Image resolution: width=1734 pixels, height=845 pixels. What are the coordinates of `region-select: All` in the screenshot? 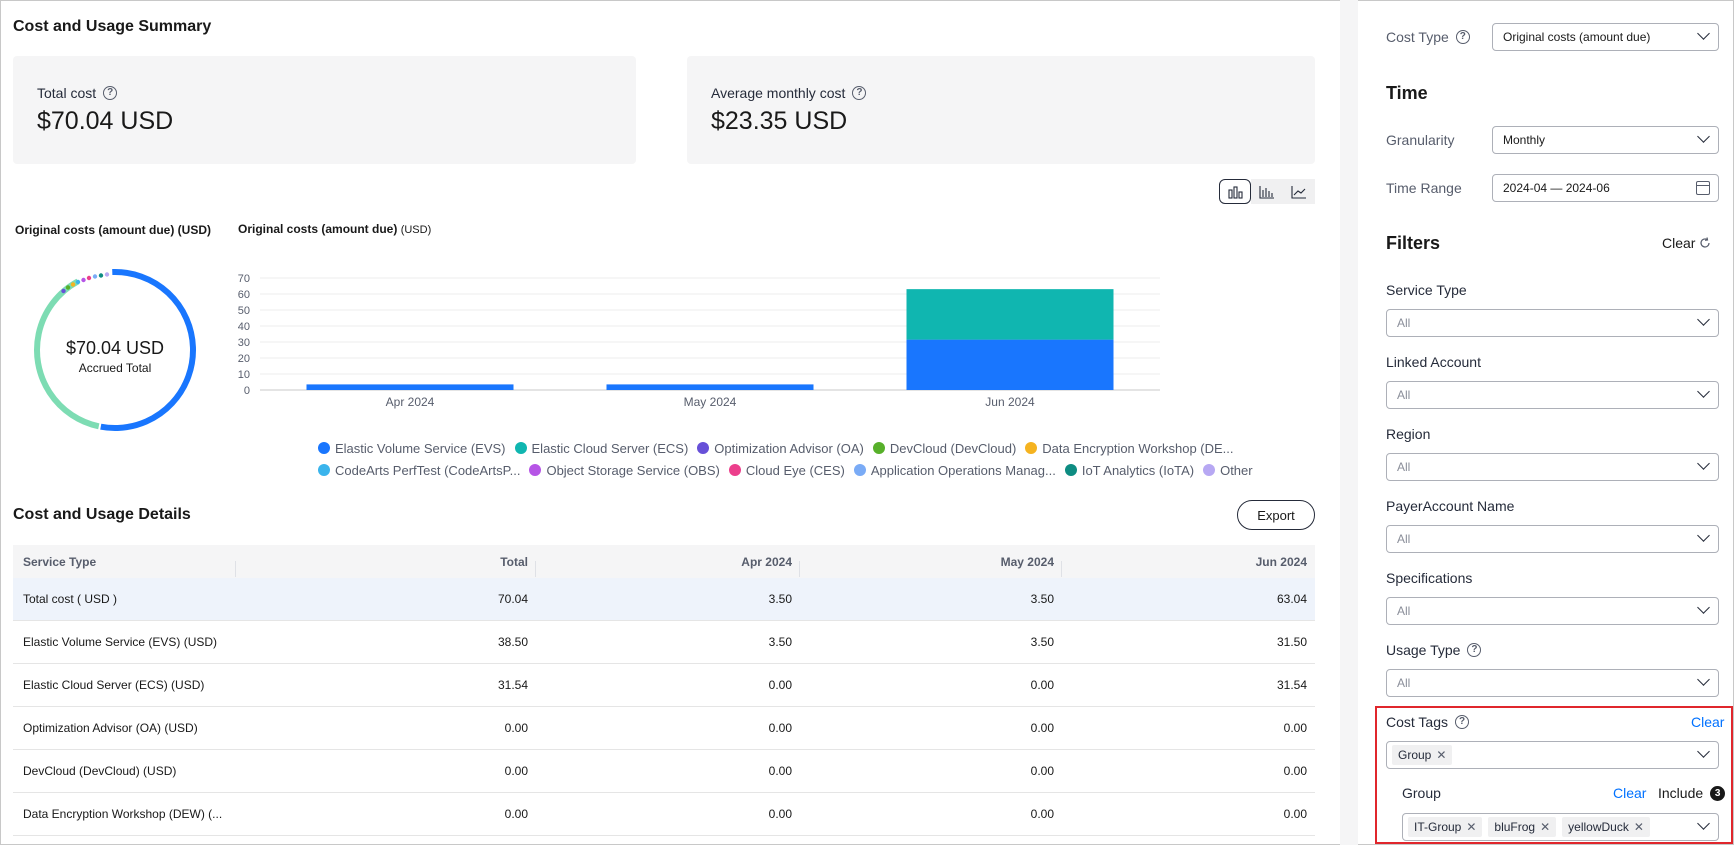 It's located at (1552, 467).